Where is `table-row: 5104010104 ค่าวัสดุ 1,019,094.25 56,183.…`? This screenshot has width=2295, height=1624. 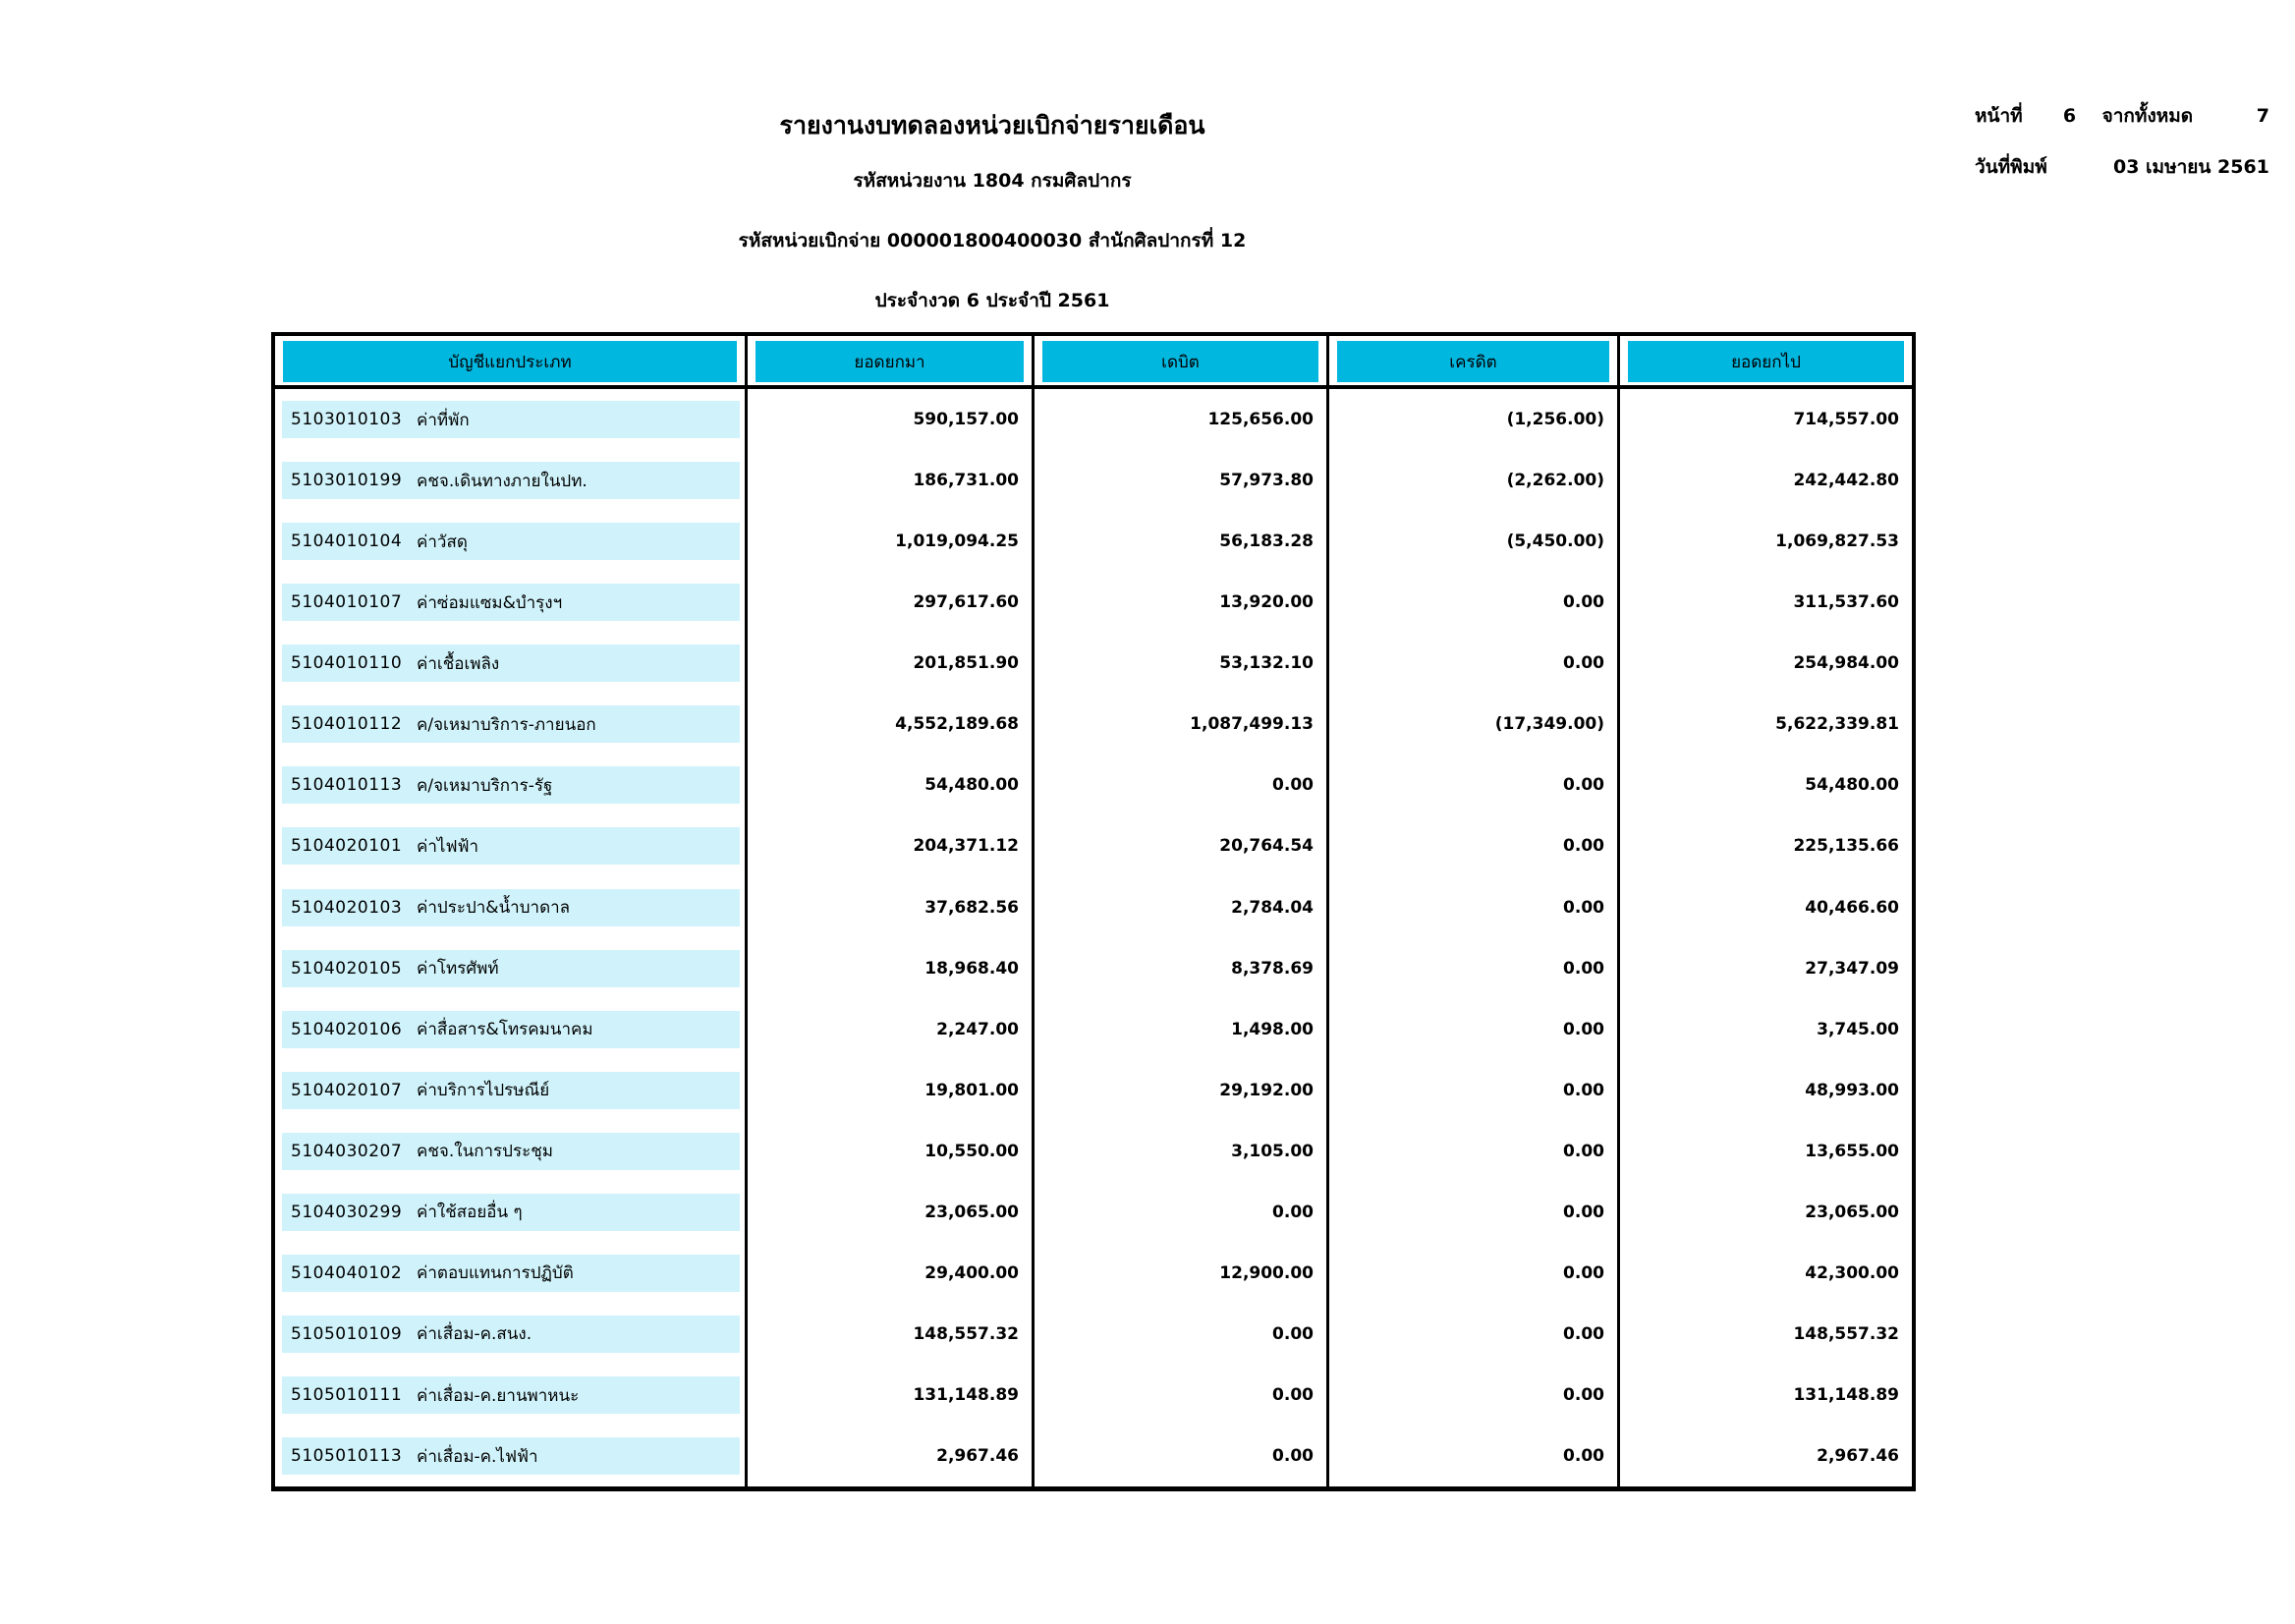 table-row: 5104010104 ค่าวัสดุ 1,019,094.25 56,183.… is located at coordinates (1094, 542).